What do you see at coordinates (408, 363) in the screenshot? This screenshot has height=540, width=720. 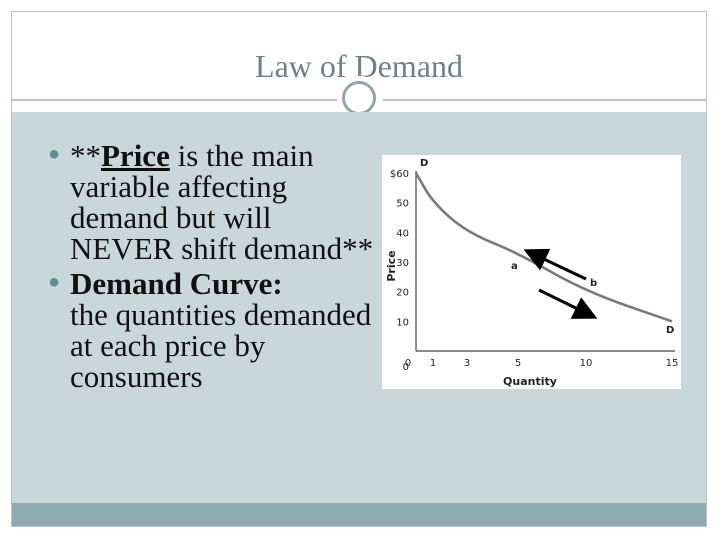 I see `x-tick-label: 0` at bounding box center [408, 363].